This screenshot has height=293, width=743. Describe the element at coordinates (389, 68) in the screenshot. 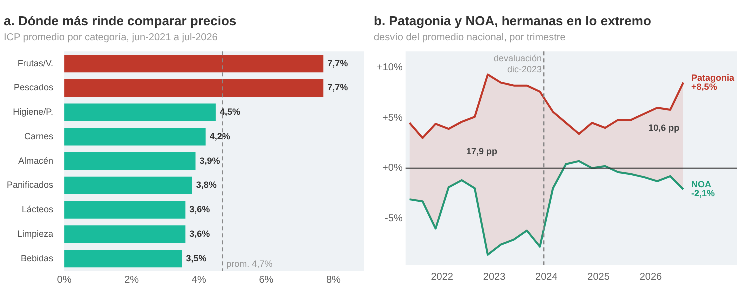

I see `y-tick-label: +10%` at that location.